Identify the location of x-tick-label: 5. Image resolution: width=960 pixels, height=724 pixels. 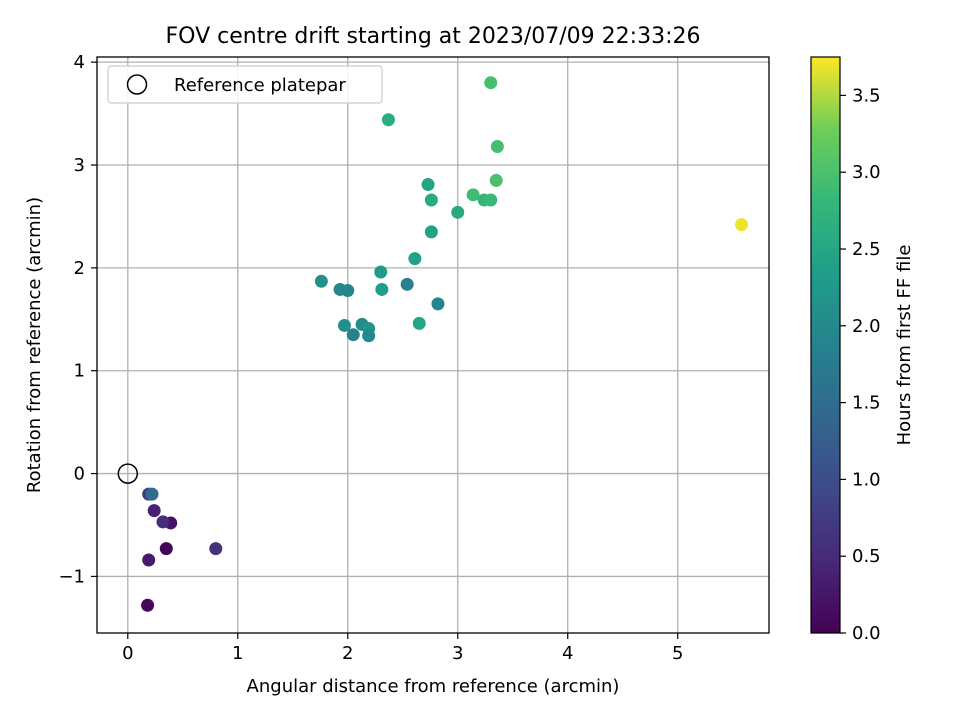
(677, 653).